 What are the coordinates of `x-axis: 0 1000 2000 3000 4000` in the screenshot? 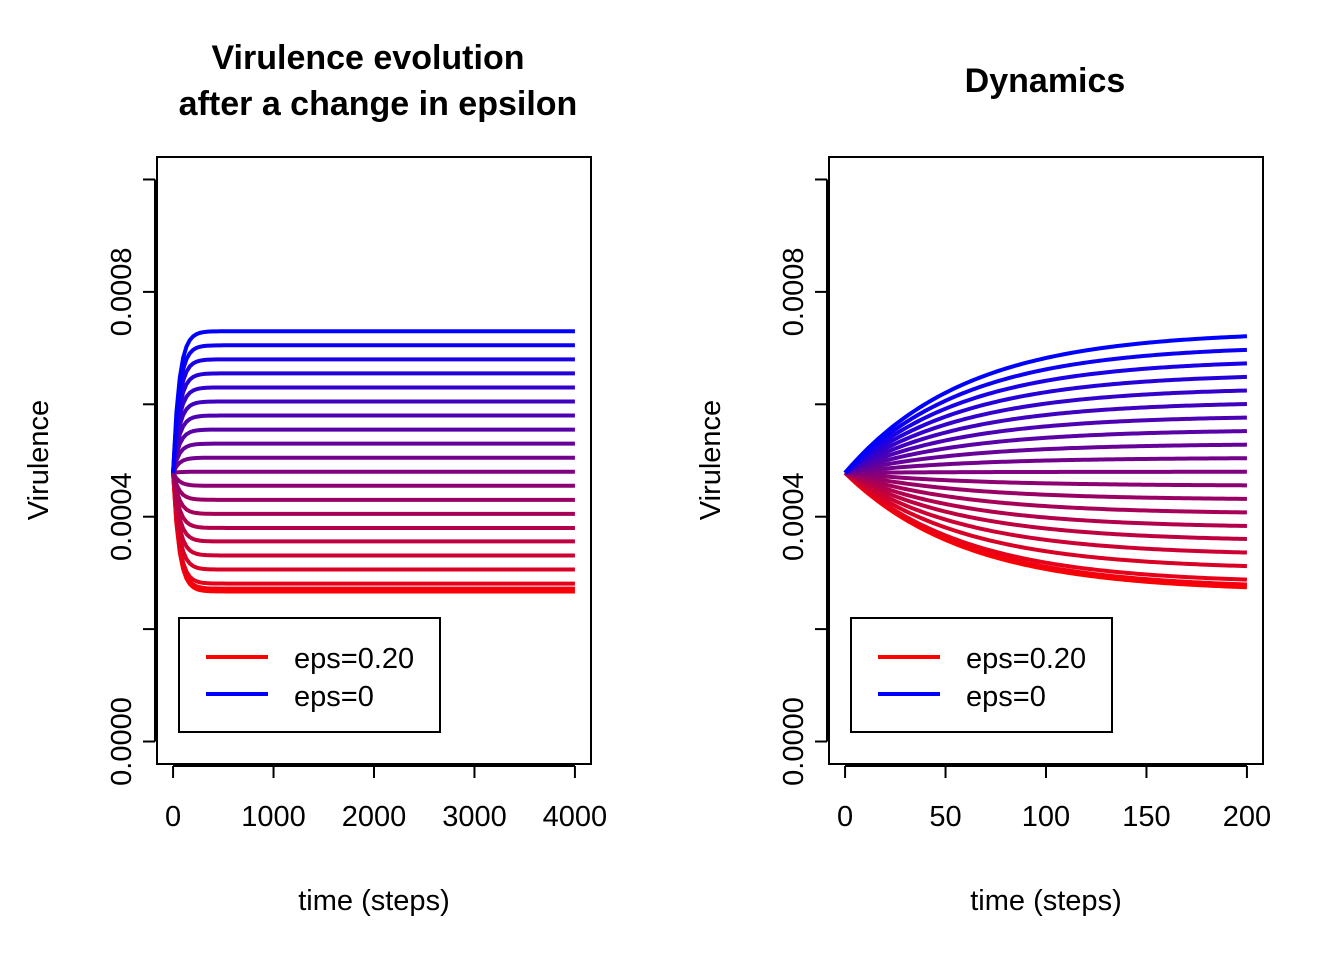 It's located at (386, 799).